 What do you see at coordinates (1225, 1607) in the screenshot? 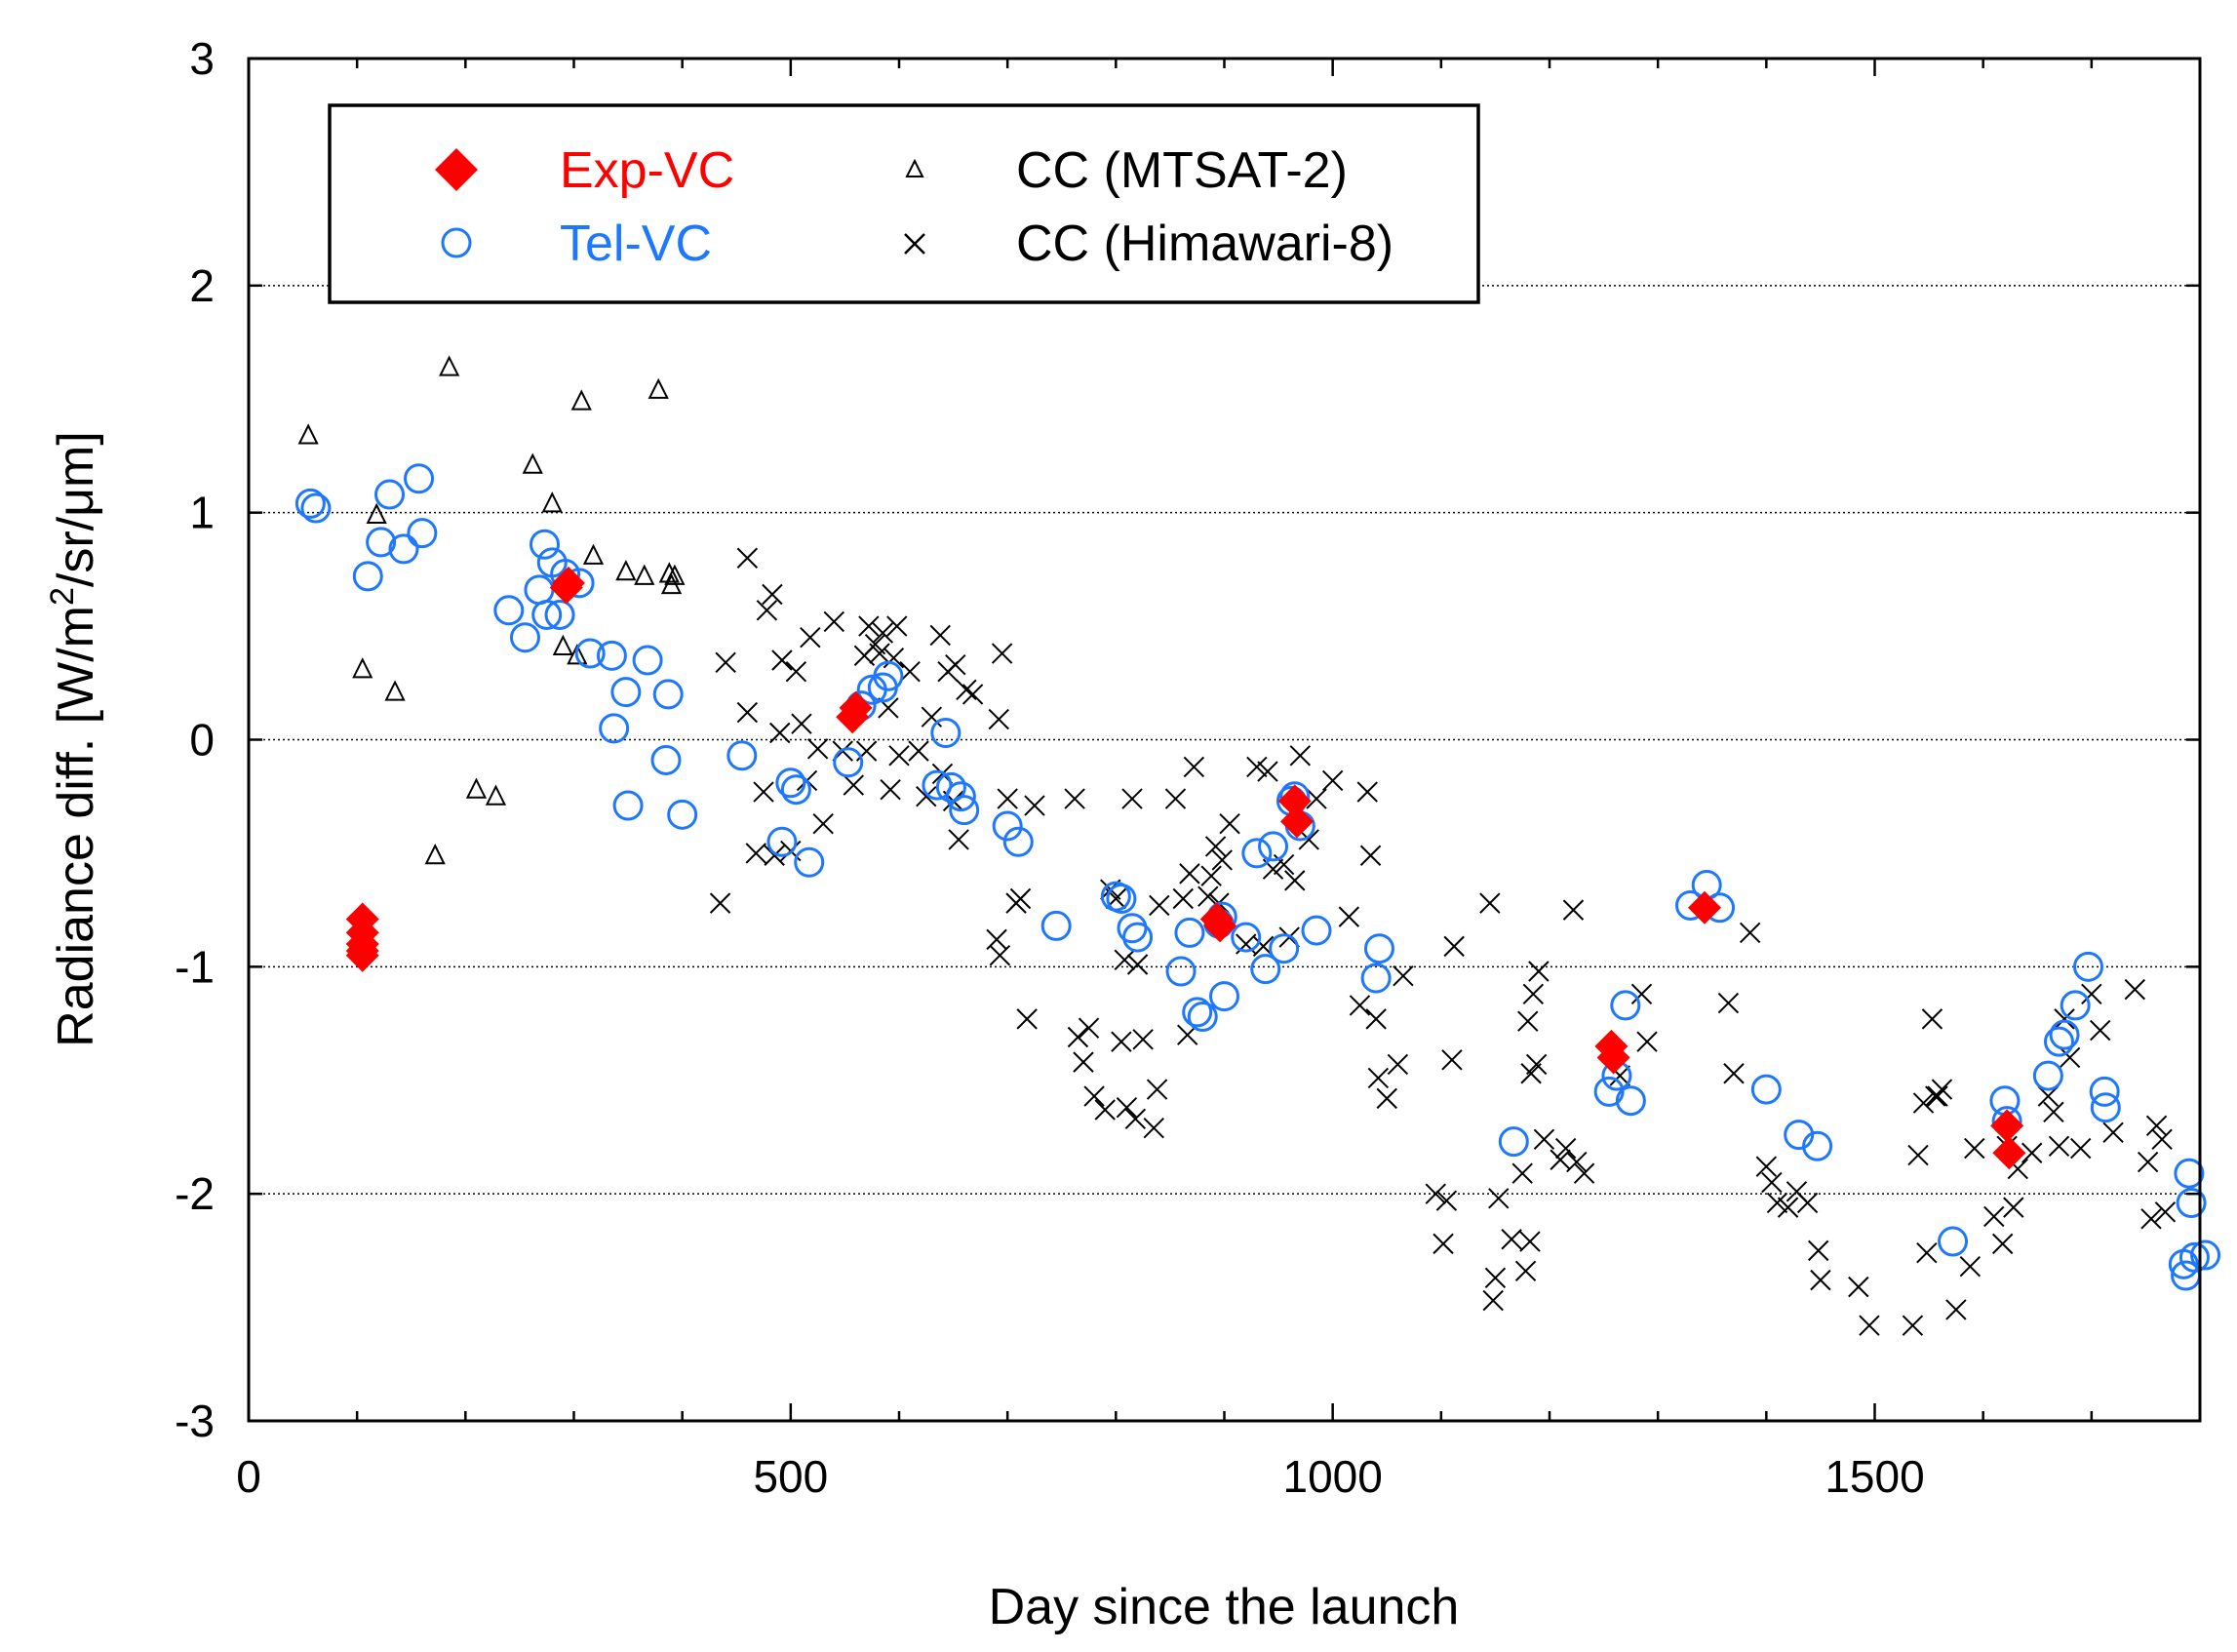
I see `x-axis-title: Day since the launch` at bounding box center [1225, 1607].